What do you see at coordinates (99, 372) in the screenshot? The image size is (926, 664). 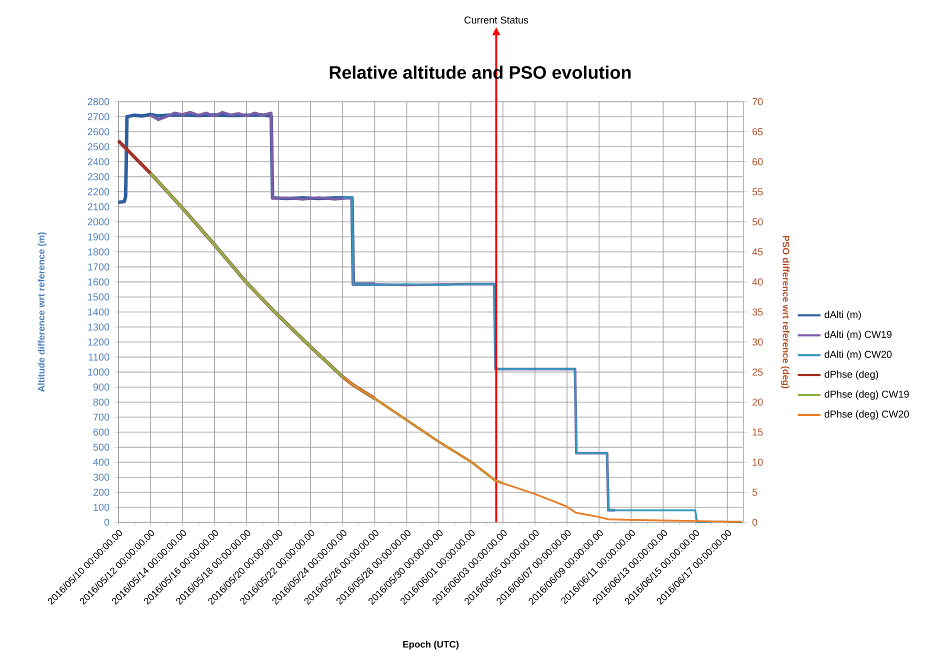 I see `y-tick-label: 1000` at bounding box center [99, 372].